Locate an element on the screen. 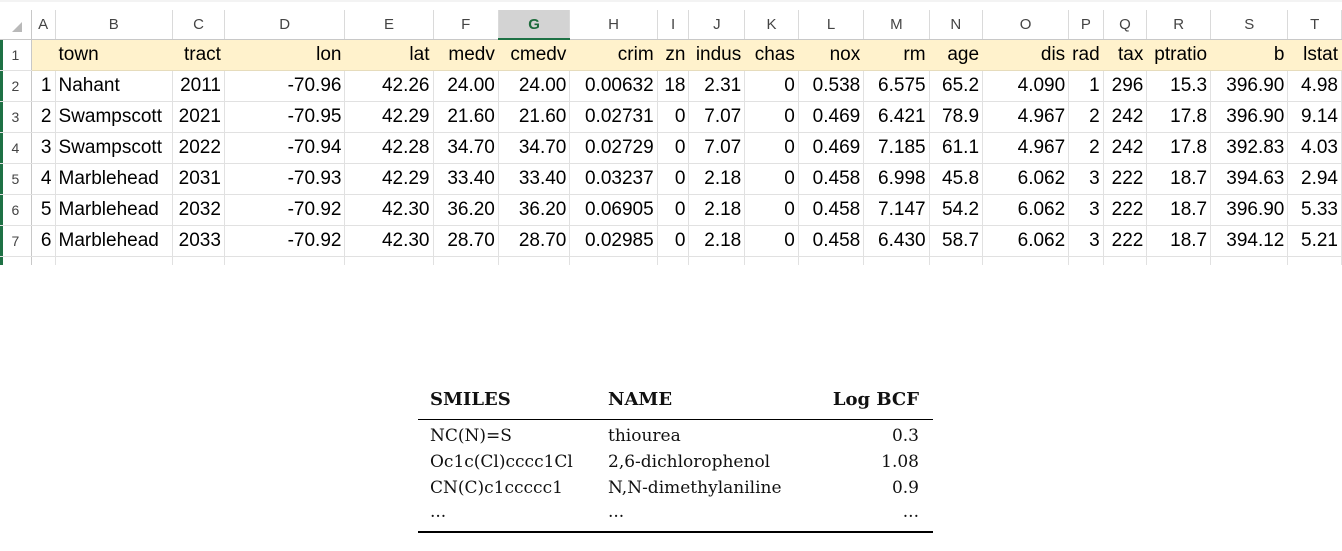  cell: 7.147 is located at coordinates (896, 210).